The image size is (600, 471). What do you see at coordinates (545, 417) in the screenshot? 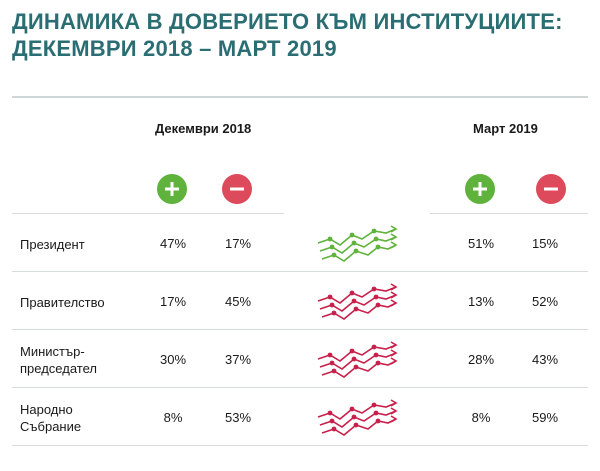
I see `march-negative-value: 59%` at bounding box center [545, 417].